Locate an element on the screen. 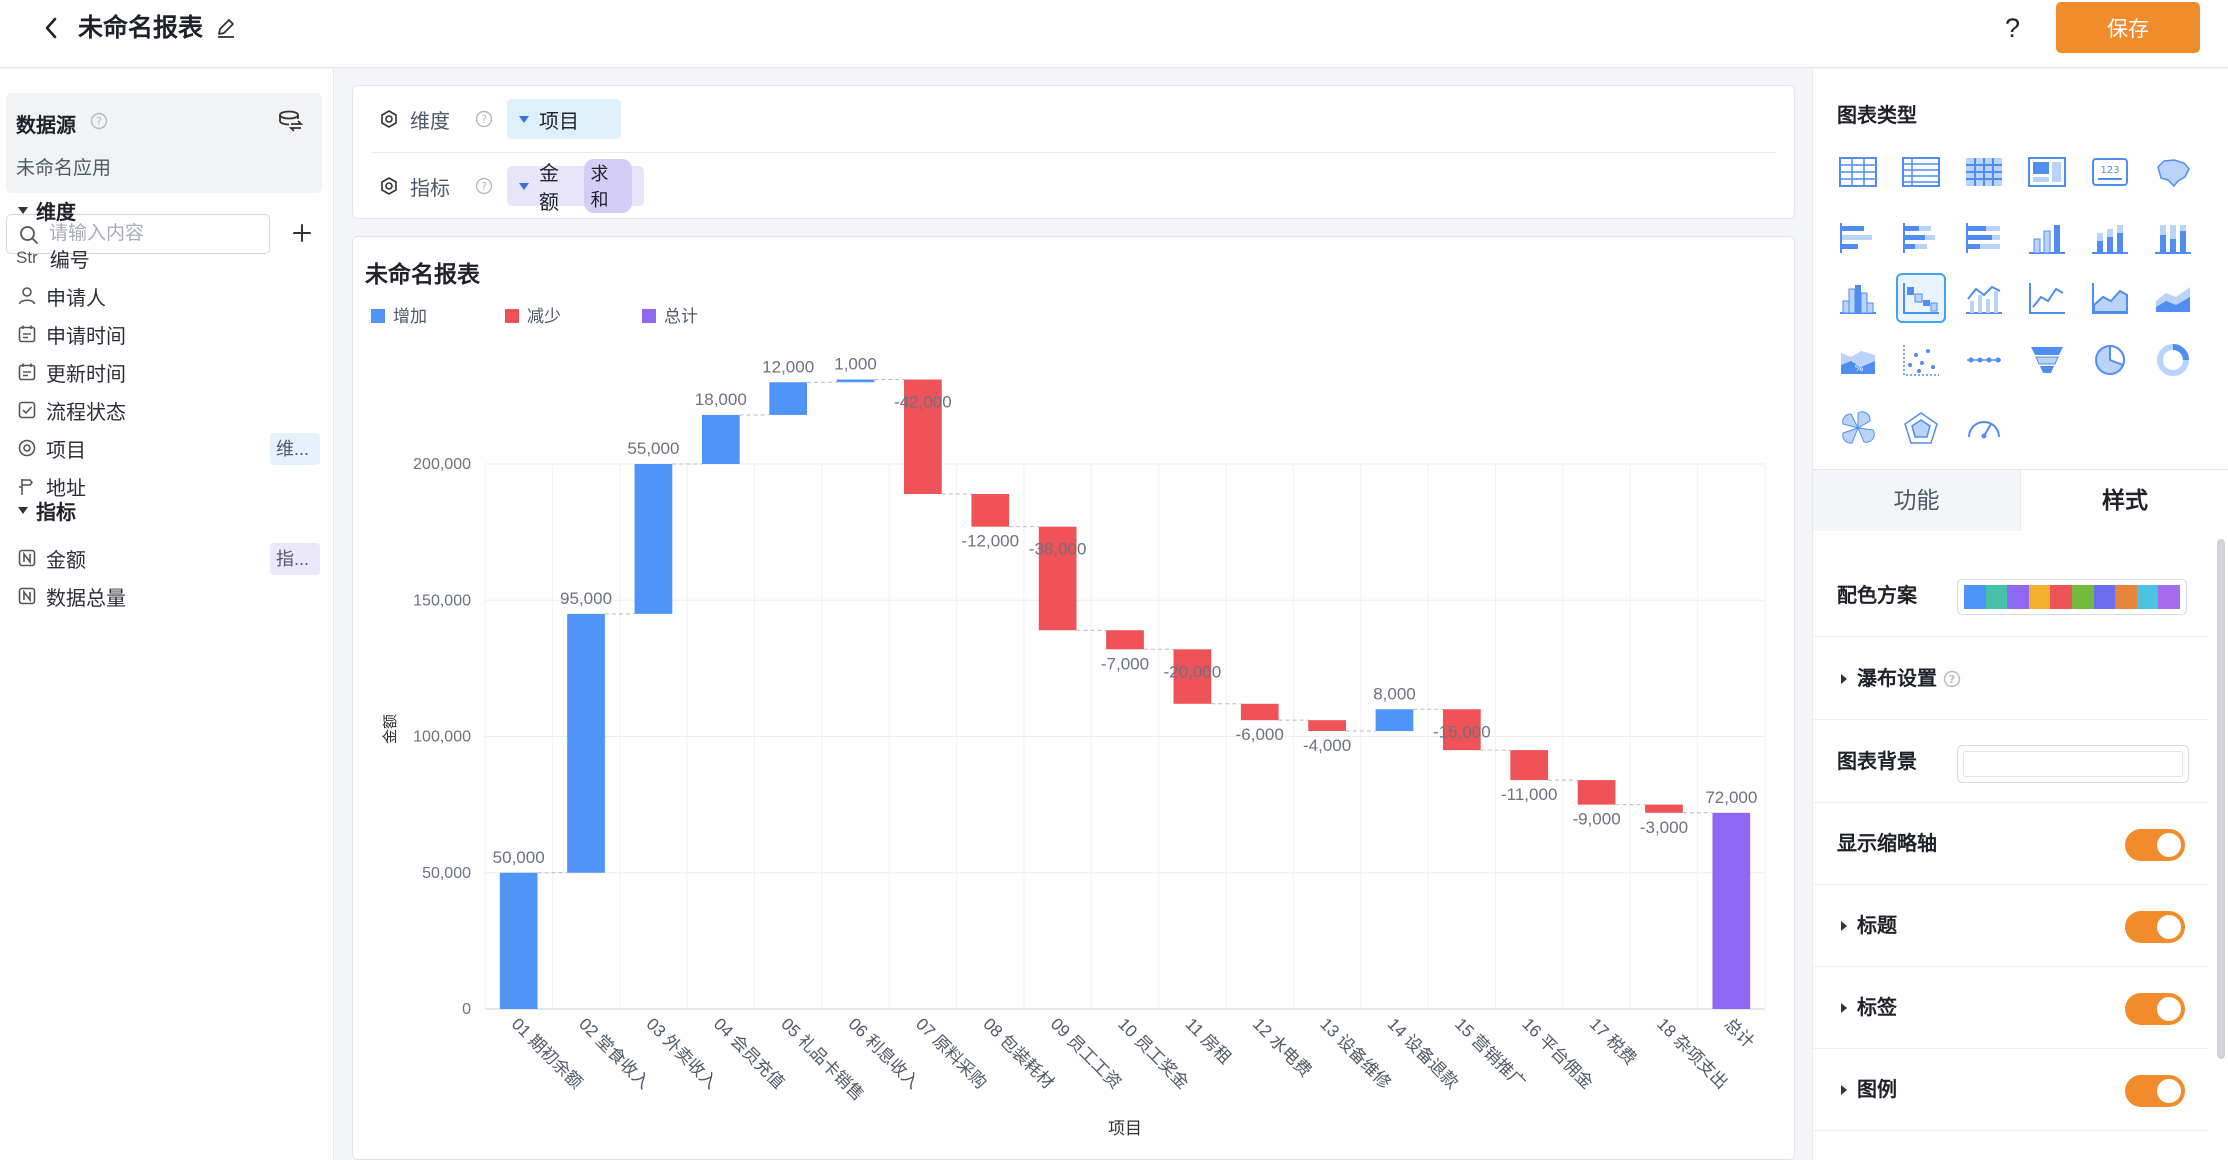 This screenshot has width=2228, height=1160. chart-type-table-icon is located at coordinates (1858, 172).